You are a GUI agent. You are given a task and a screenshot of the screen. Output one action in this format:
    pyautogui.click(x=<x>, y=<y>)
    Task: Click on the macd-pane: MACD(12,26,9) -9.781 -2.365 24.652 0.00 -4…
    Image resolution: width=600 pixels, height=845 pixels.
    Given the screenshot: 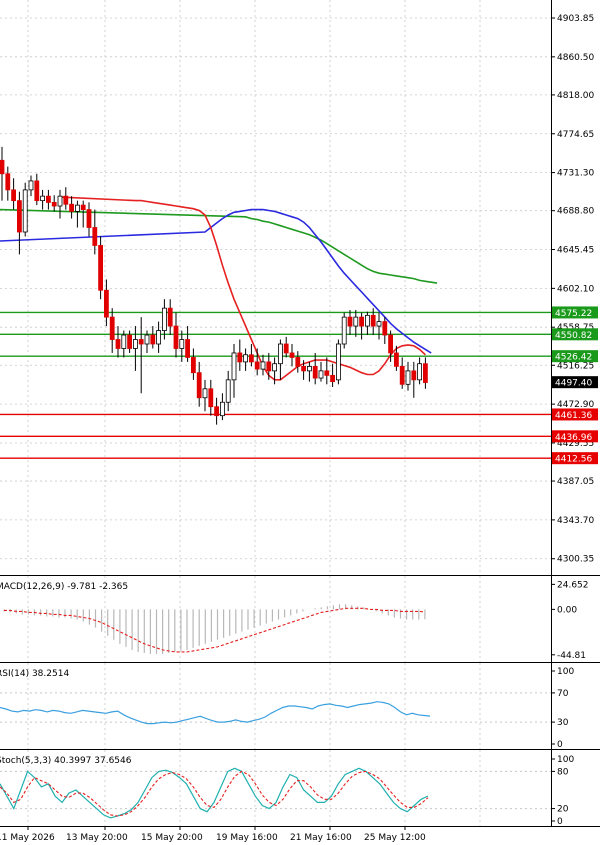 What is the action you would take?
    pyautogui.click(x=300, y=619)
    